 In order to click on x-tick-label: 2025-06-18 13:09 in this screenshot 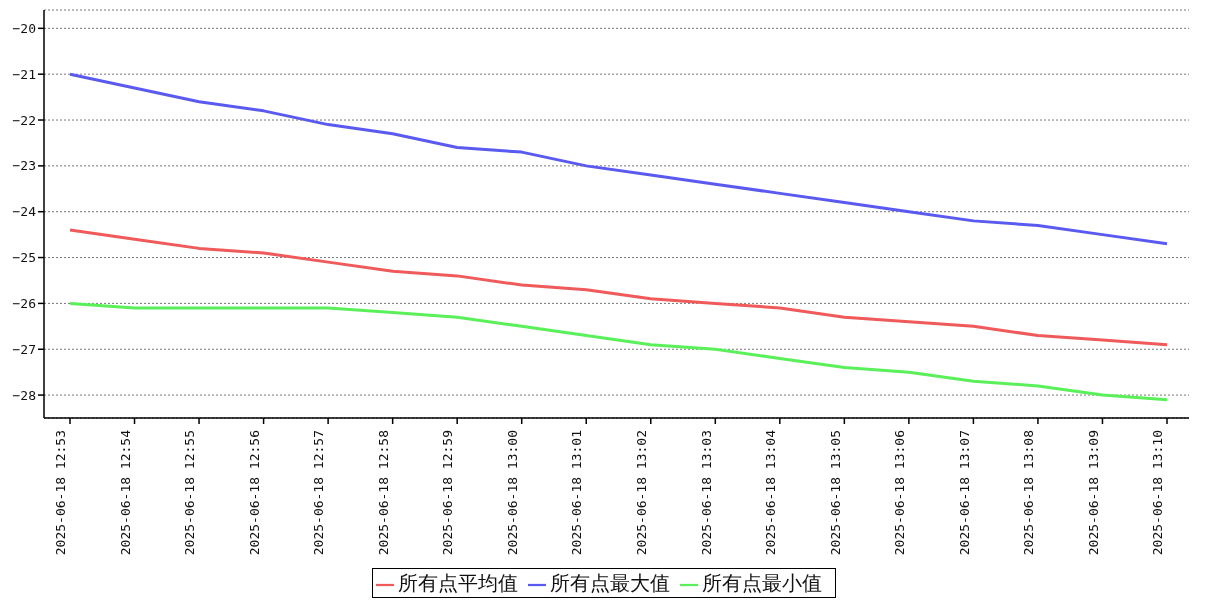, I will do `click(1093, 493)`.